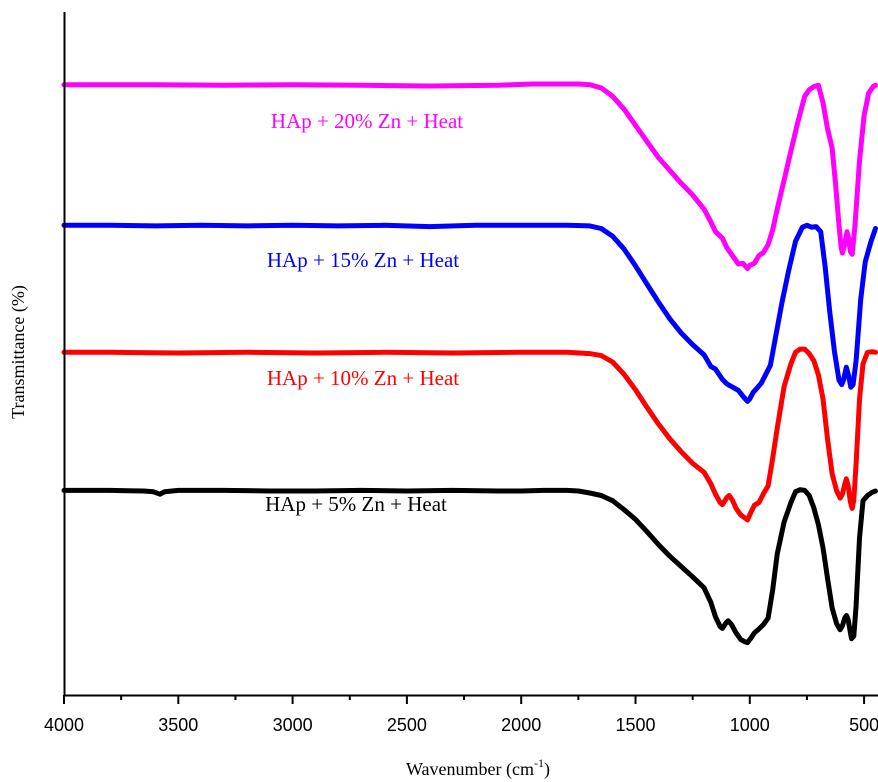  What do you see at coordinates (470, 769) in the screenshot?
I see `x-axis-title-main: Wavenumber (cm` at bounding box center [470, 769].